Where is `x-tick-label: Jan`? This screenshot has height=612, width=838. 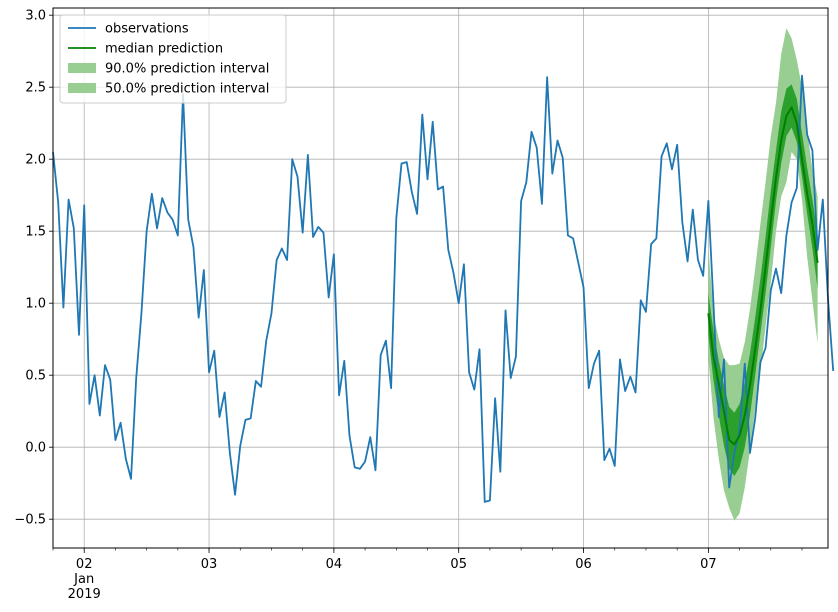 x-tick-label: Jan is located at coordinates (83, 579).